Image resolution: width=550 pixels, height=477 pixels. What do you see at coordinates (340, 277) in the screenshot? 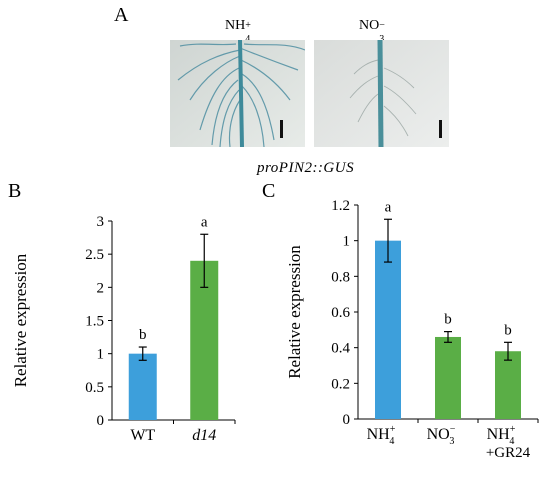
I see `y-tick-label: 0.8` at bounding box center [340, 277].